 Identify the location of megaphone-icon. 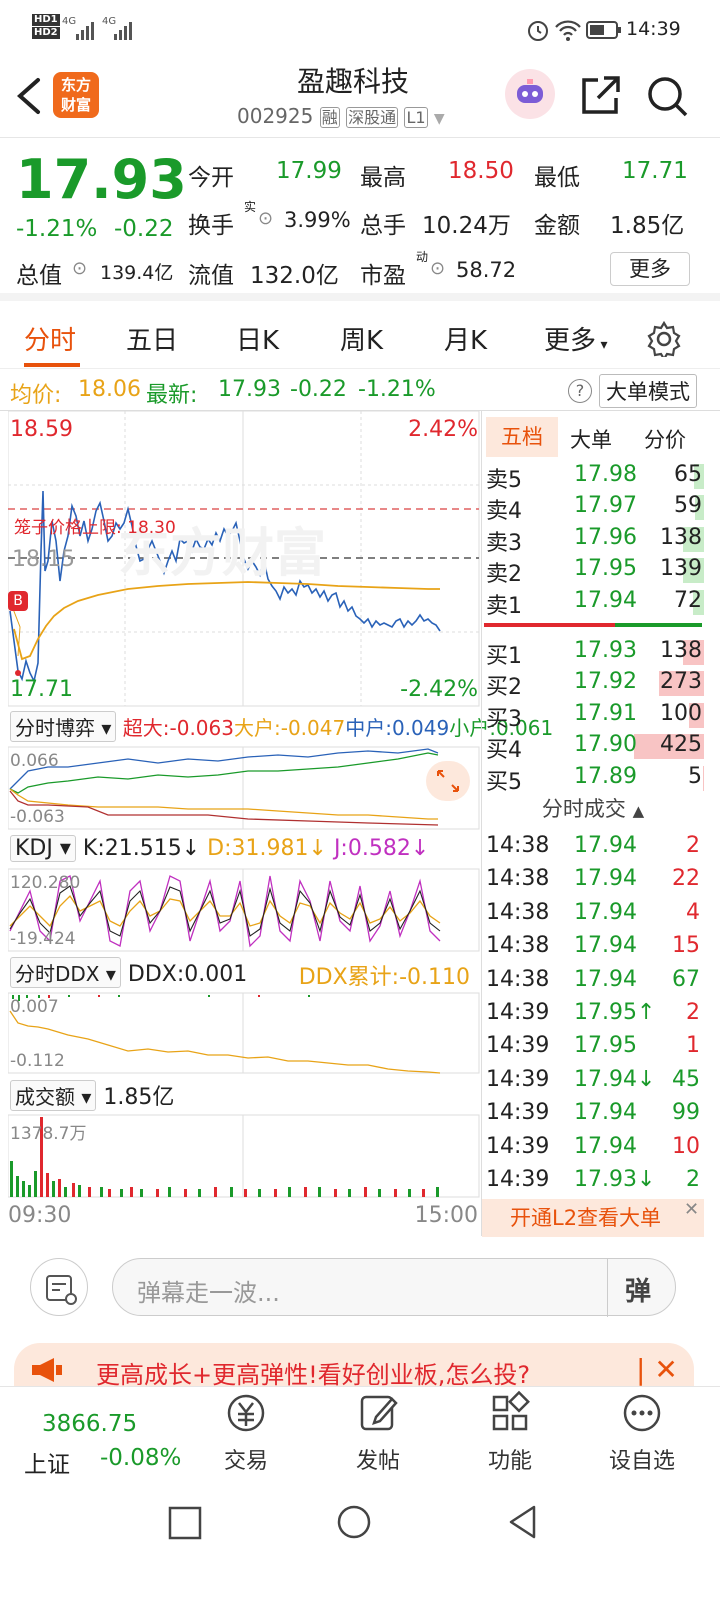
(47, 1373).